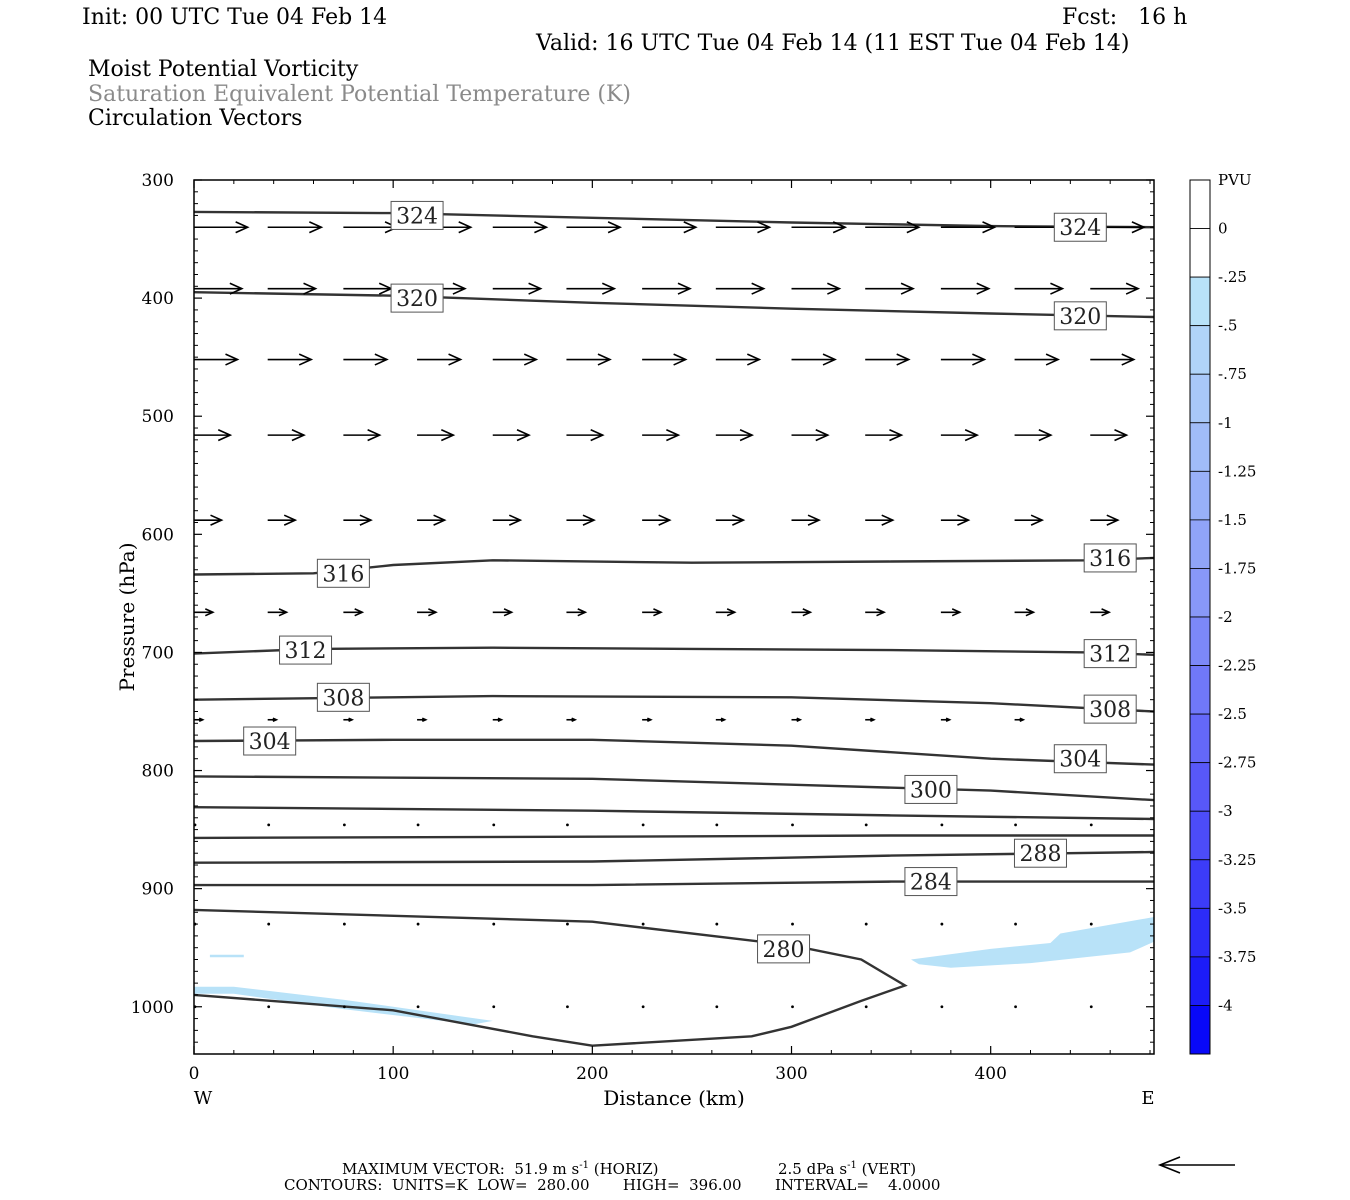 This screenshot has width=1350, height=1200. What do you see at coordinates (393, 1074) in the screenshot?
I see `x-tick-label: 100` at bounding box center [393, 1074].